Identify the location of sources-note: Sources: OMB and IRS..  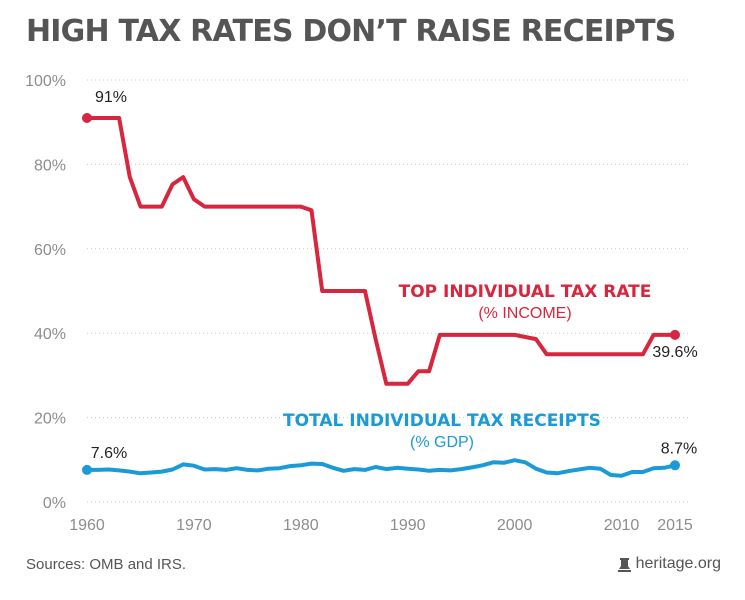
(106, 564).